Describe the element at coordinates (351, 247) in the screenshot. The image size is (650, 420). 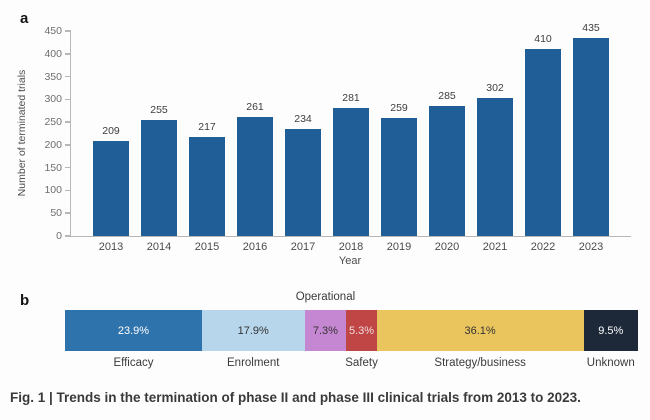
I see `x-axis-tick-label-2018: 2018` at that location.